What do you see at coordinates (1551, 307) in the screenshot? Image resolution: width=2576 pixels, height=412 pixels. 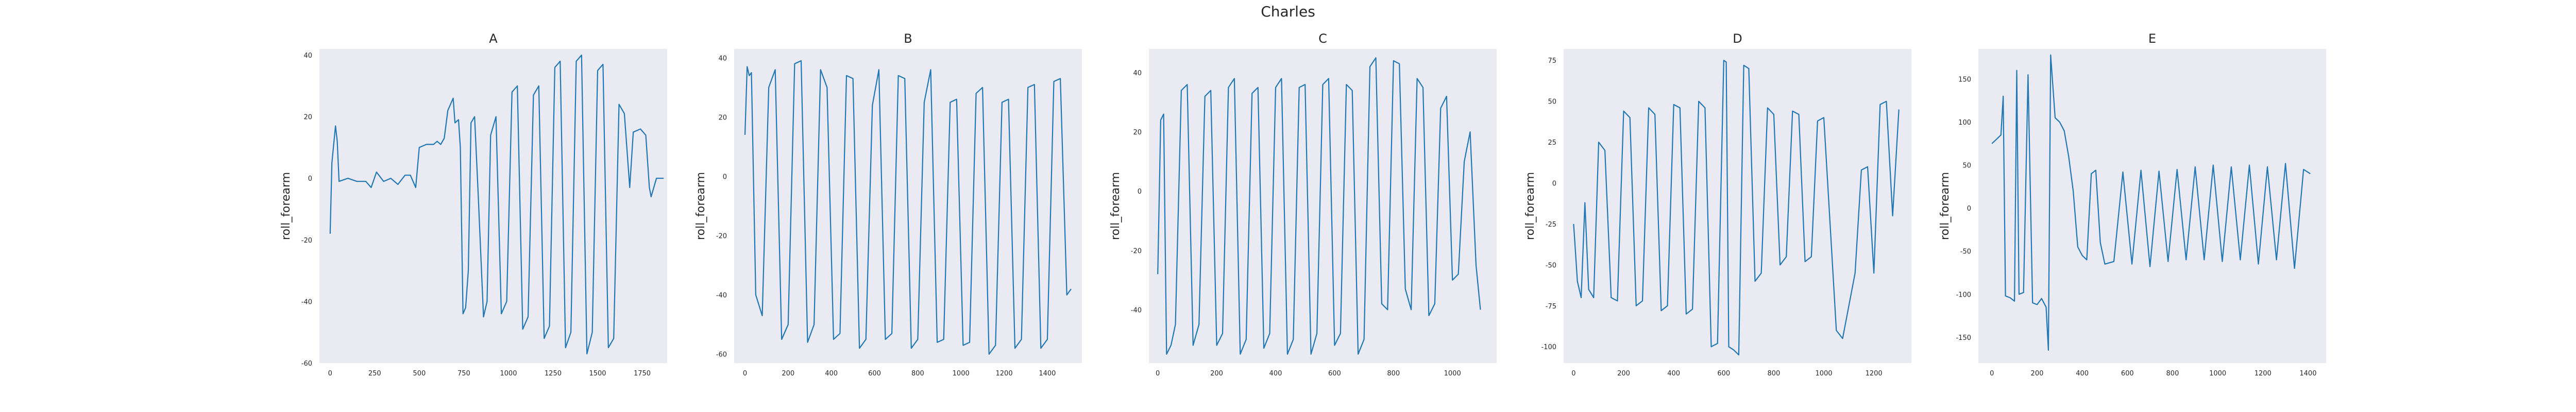 I see `y-tick-label: -75` at bounding box center [1551, 307].